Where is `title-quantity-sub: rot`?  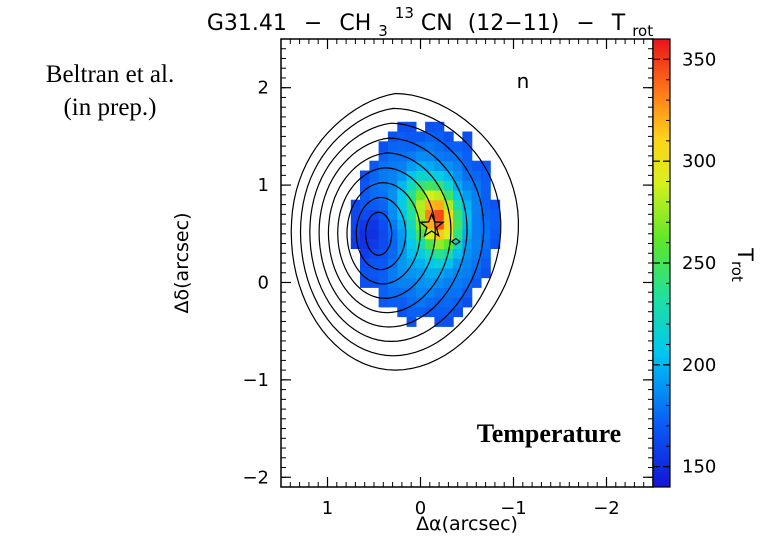
title-quantity-sub: rot is located at coordinates (642, 31).